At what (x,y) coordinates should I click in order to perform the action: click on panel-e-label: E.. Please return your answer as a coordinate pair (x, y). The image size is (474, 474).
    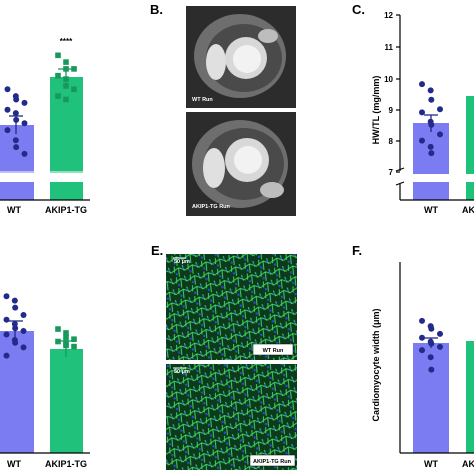
    Looking at the image, I should click on (157, 250).